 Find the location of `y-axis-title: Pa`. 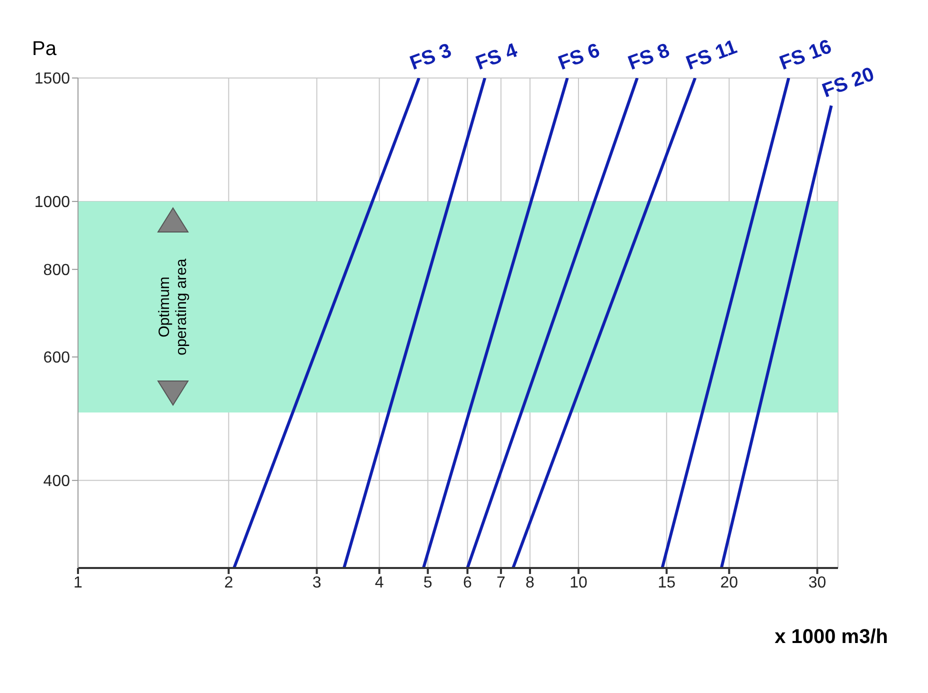

y-axis-title: Pa is located at coordinates (44, 49).